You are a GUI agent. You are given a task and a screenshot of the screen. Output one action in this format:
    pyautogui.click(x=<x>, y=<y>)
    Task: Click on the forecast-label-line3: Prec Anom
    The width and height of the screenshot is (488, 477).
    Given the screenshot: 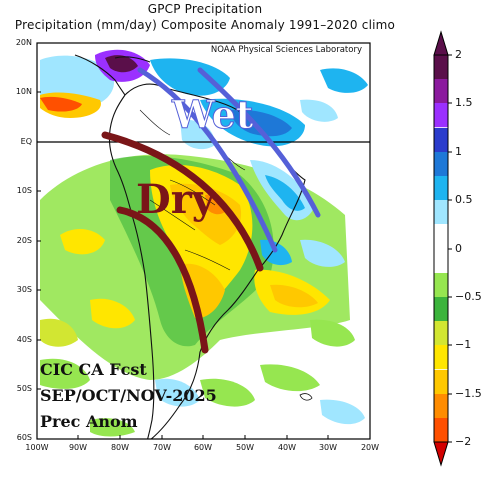 What is the action you would take?
    pyautogui.click(x=89, y=421)
    